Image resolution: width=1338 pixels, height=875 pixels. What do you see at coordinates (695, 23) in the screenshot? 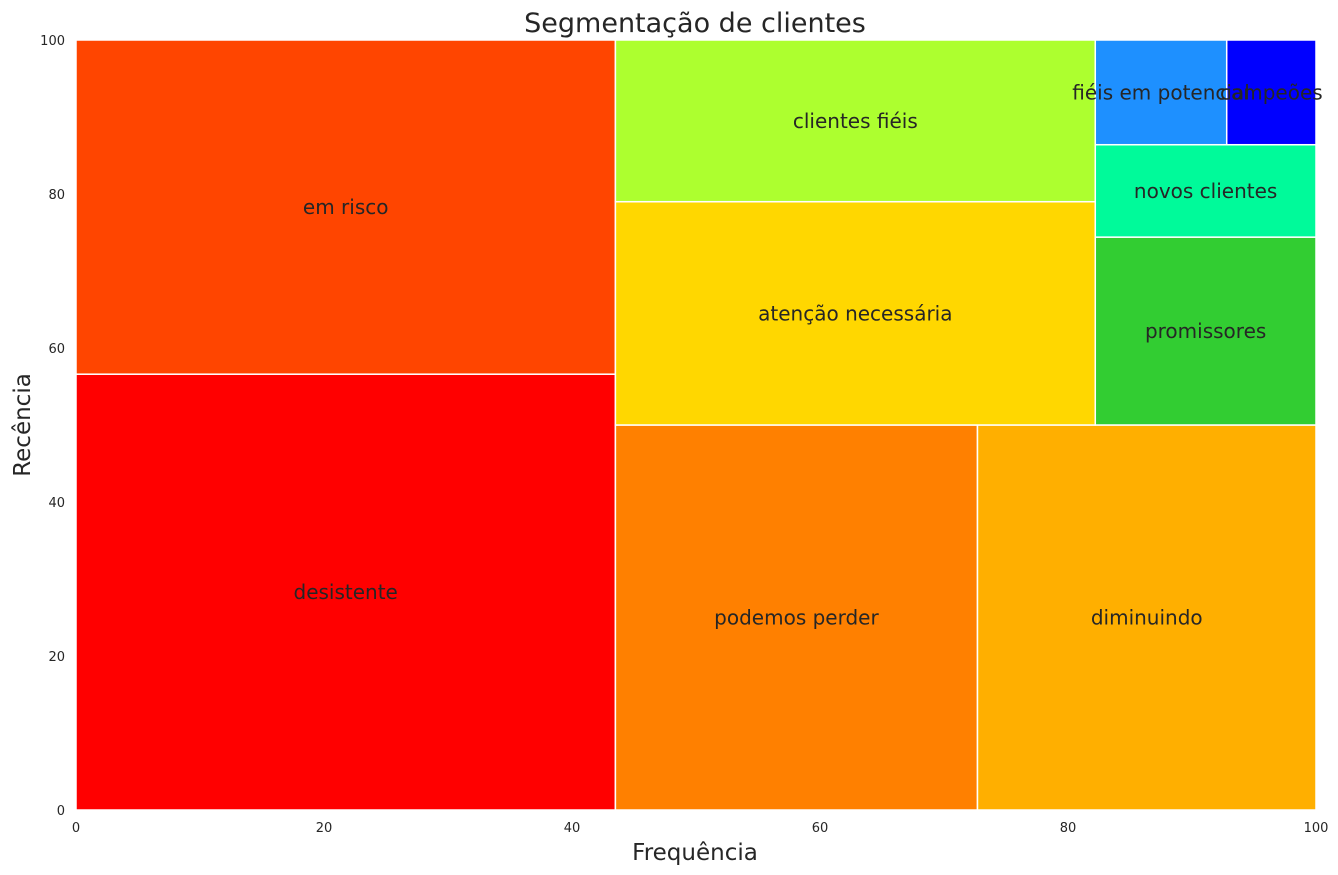
I see `chart-title: Segmentação de clientes` at bounding box center [695, 23].